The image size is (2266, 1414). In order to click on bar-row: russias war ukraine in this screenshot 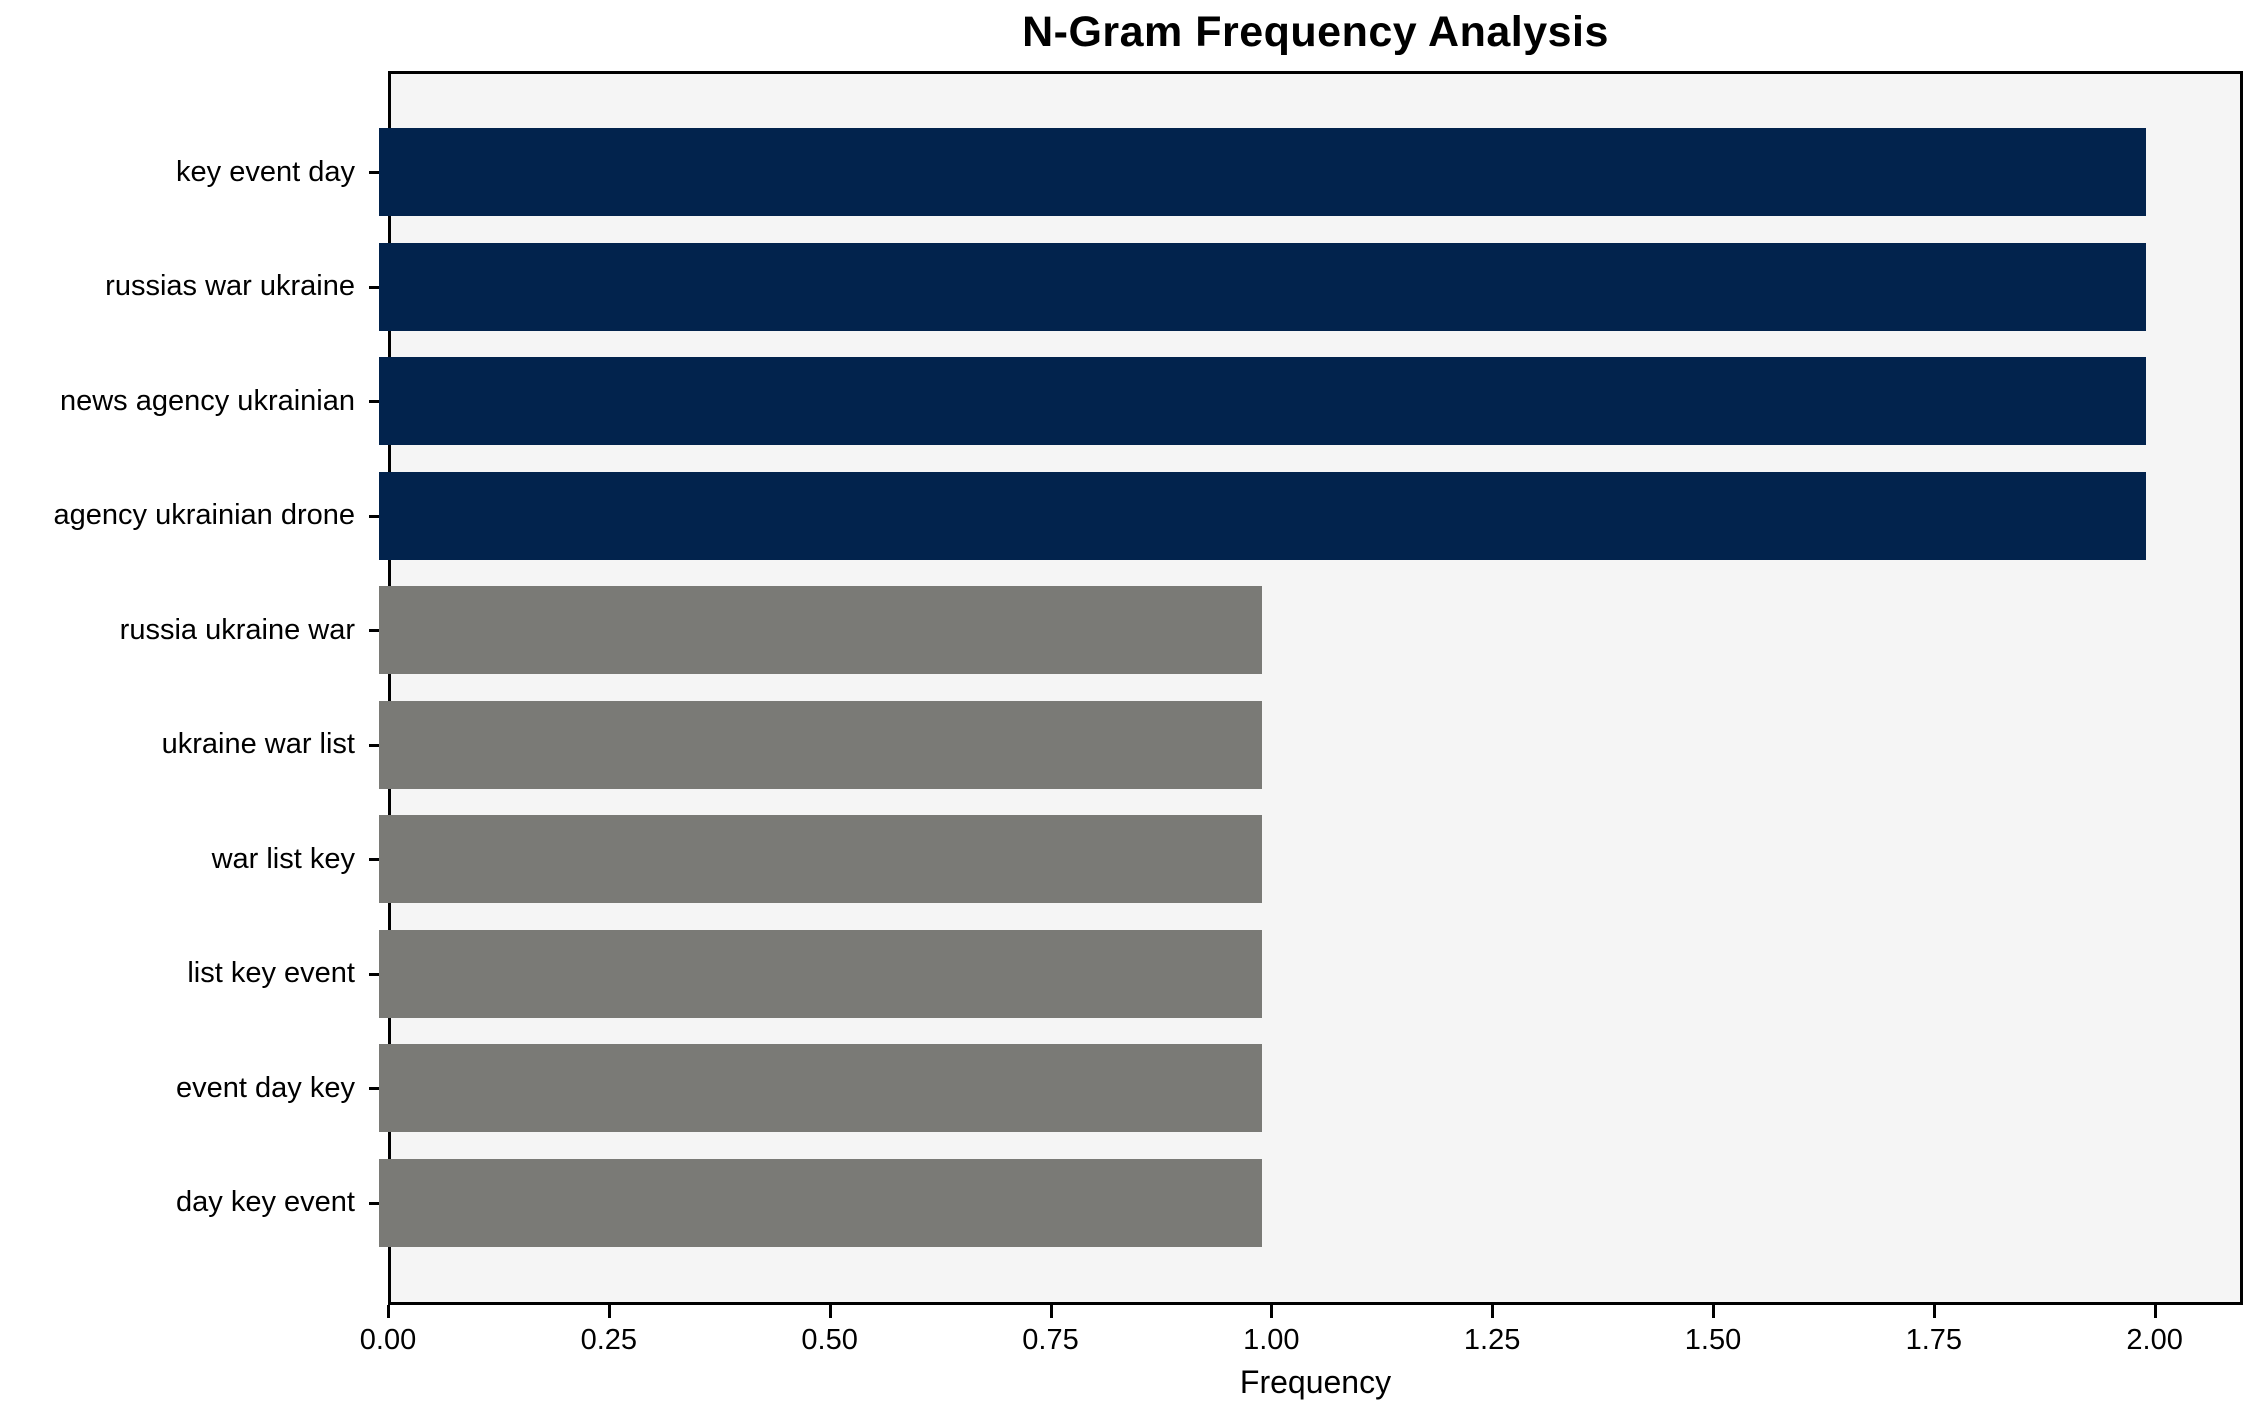, I will do `click(1133, 286)`.